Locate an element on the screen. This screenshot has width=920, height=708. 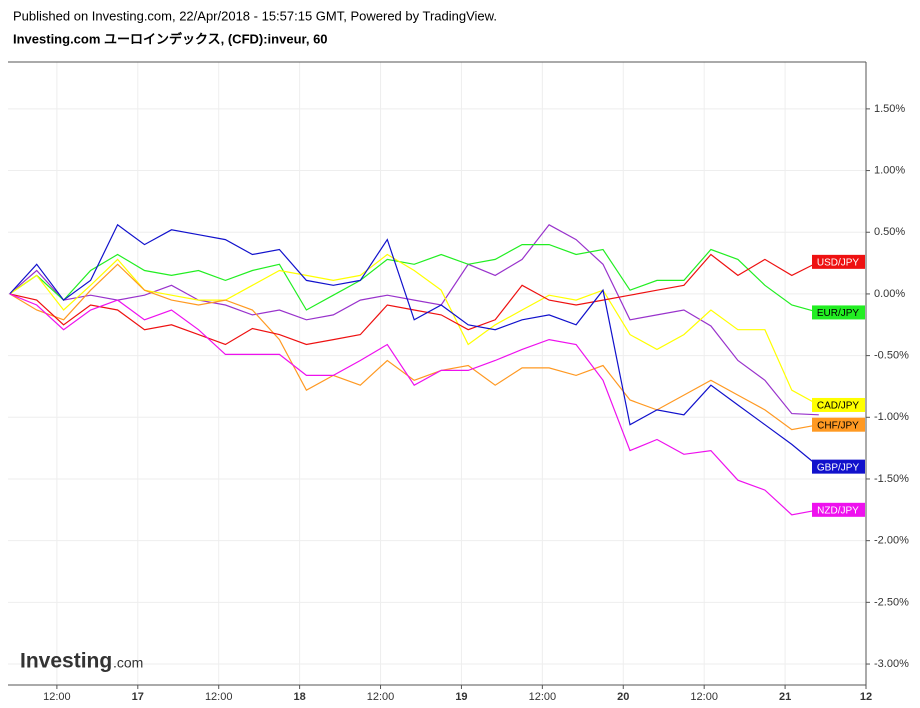
x-tick-label: 19 is located at coordinates (461, 697).